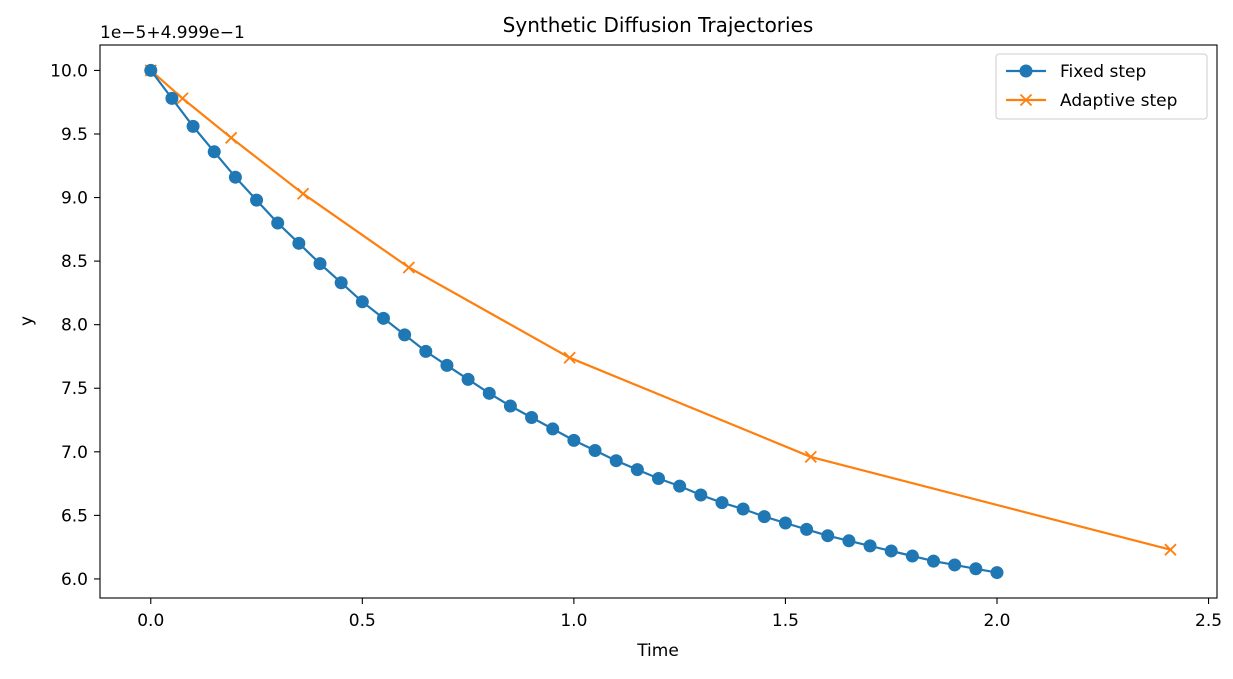  Describe the element at coordinates (74, 135) in the screenshot. I see `y-tick-label: 9.5` at that location.